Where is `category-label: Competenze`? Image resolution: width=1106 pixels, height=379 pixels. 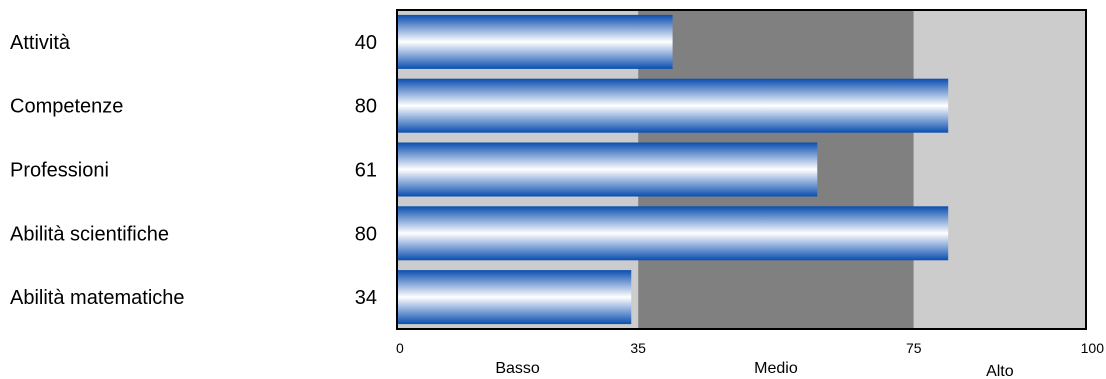 category-label: Competenze is located at coordinates (66, 107).